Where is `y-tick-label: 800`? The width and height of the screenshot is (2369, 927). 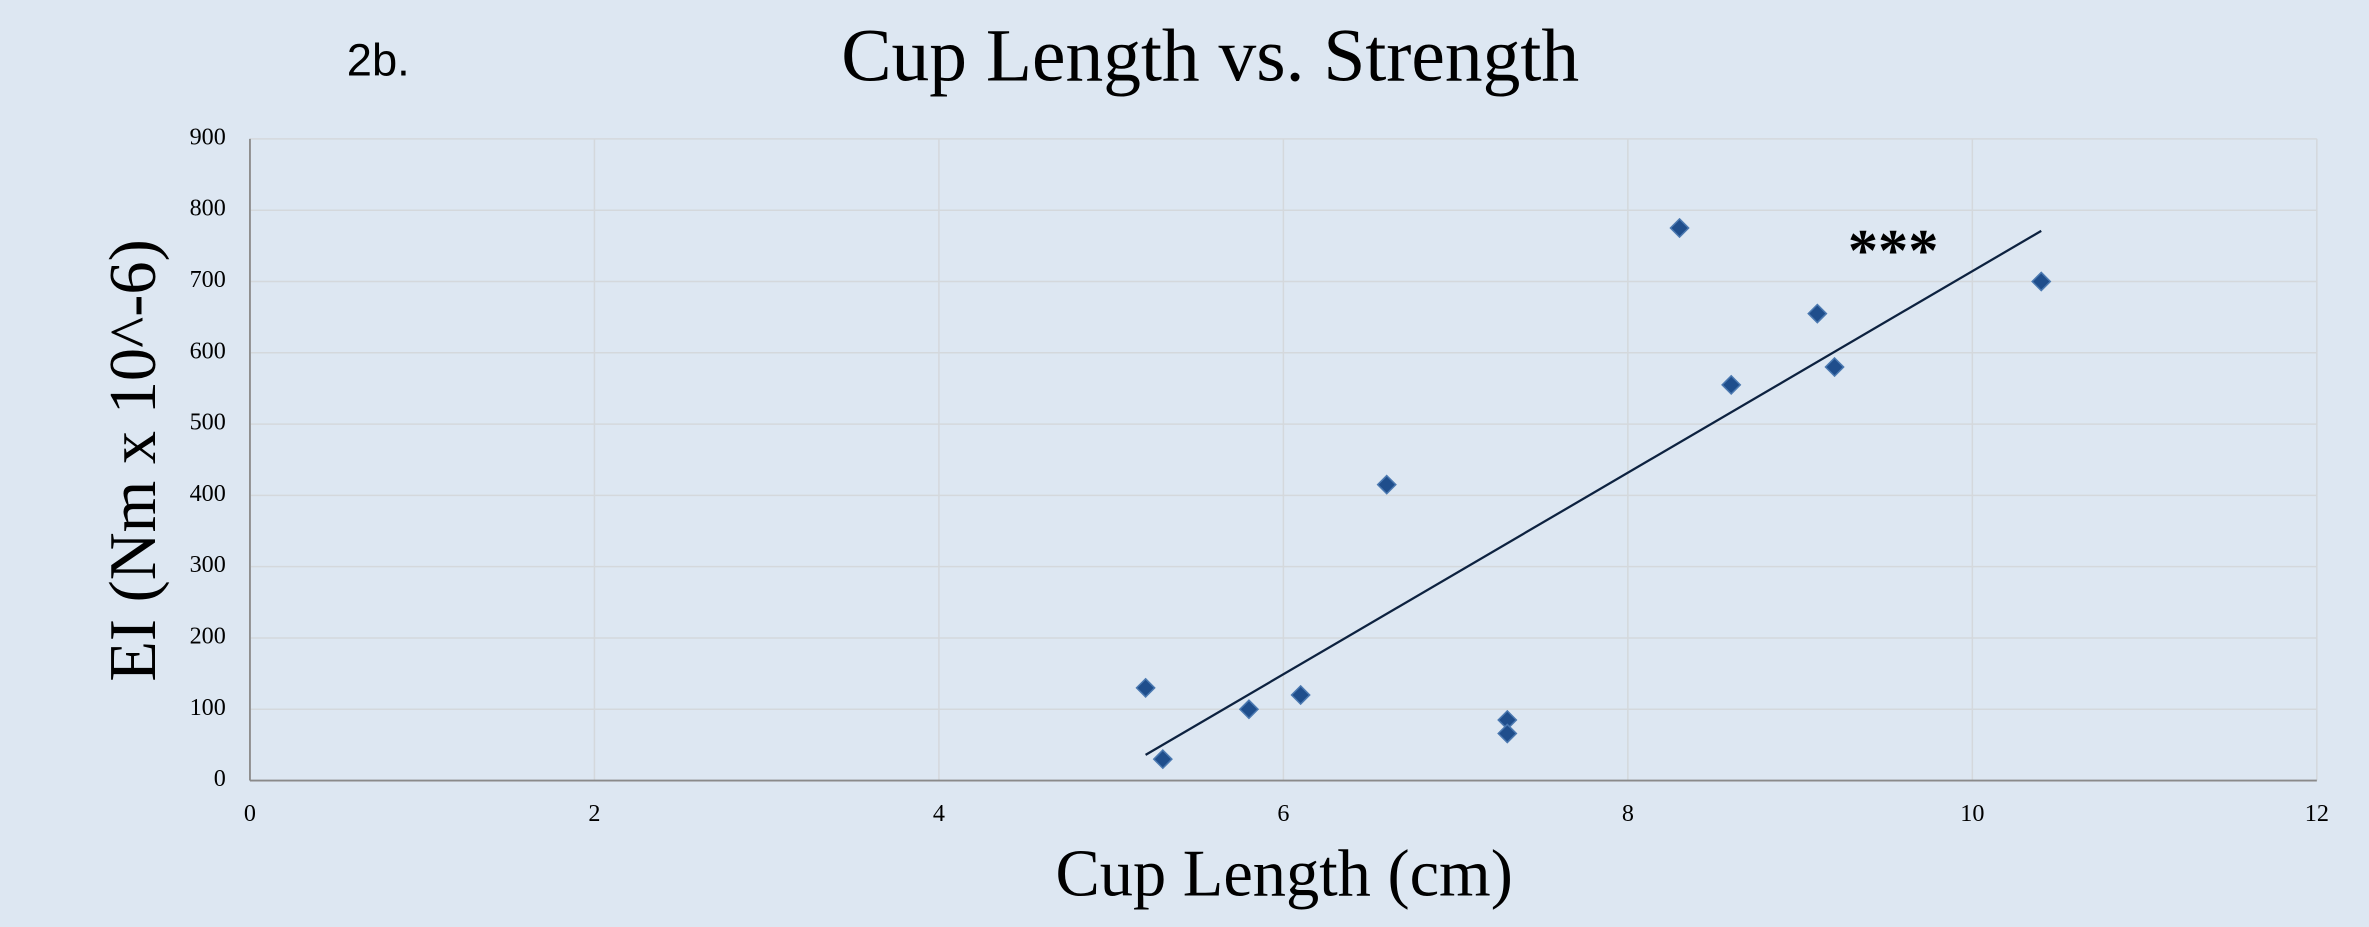
y-tick-label: 800 is located at coordinates (208, 208).